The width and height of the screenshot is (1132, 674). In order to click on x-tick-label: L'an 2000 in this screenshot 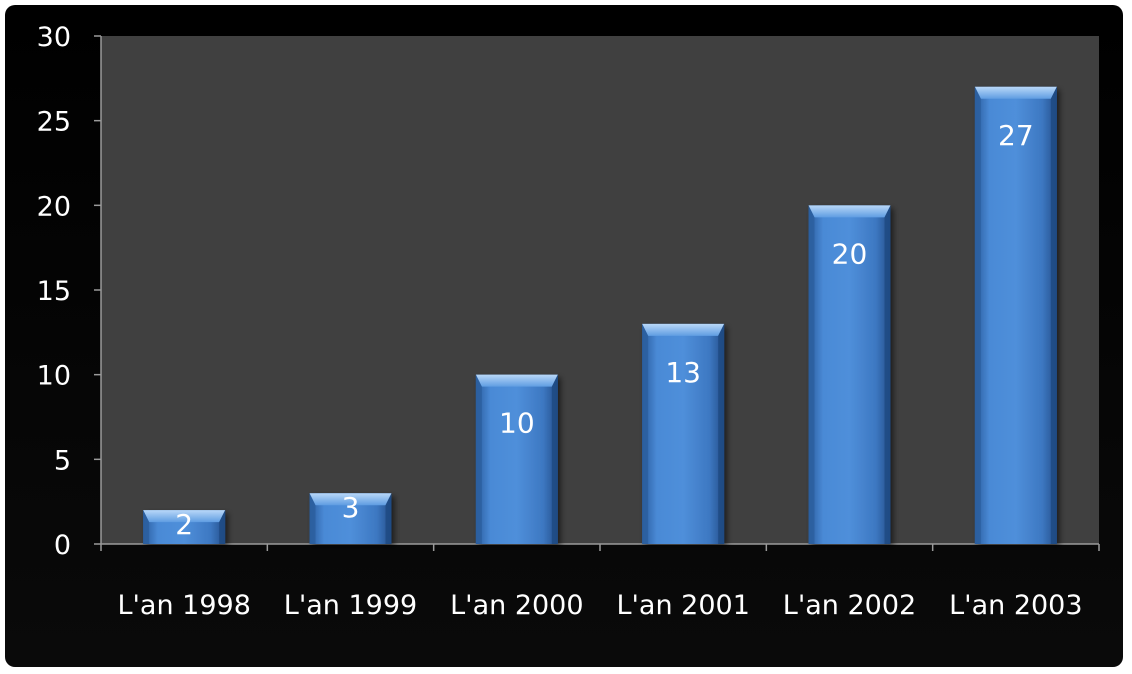, I will do `click(516, 605)`.